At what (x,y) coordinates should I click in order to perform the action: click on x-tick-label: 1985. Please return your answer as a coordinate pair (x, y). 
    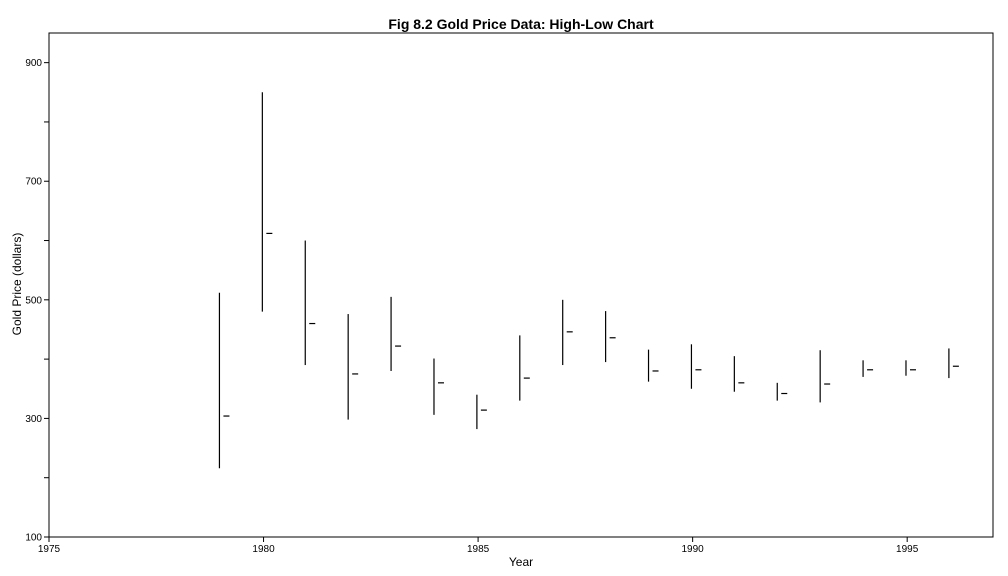
    Looking at the image, I should click on (478, 549).